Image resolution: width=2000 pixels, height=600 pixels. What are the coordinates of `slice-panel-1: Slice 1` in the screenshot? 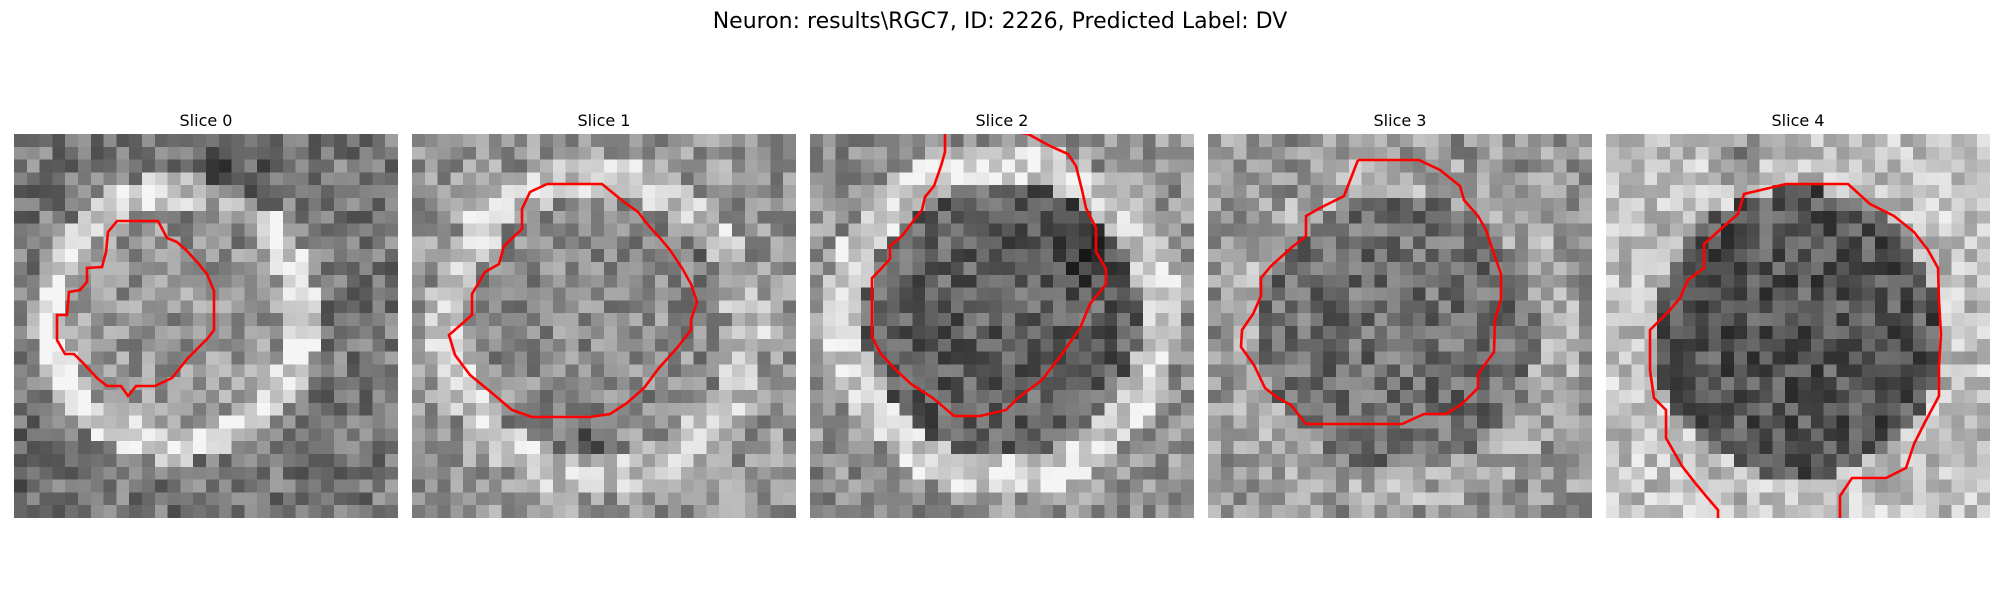 It's located at (604, 313).